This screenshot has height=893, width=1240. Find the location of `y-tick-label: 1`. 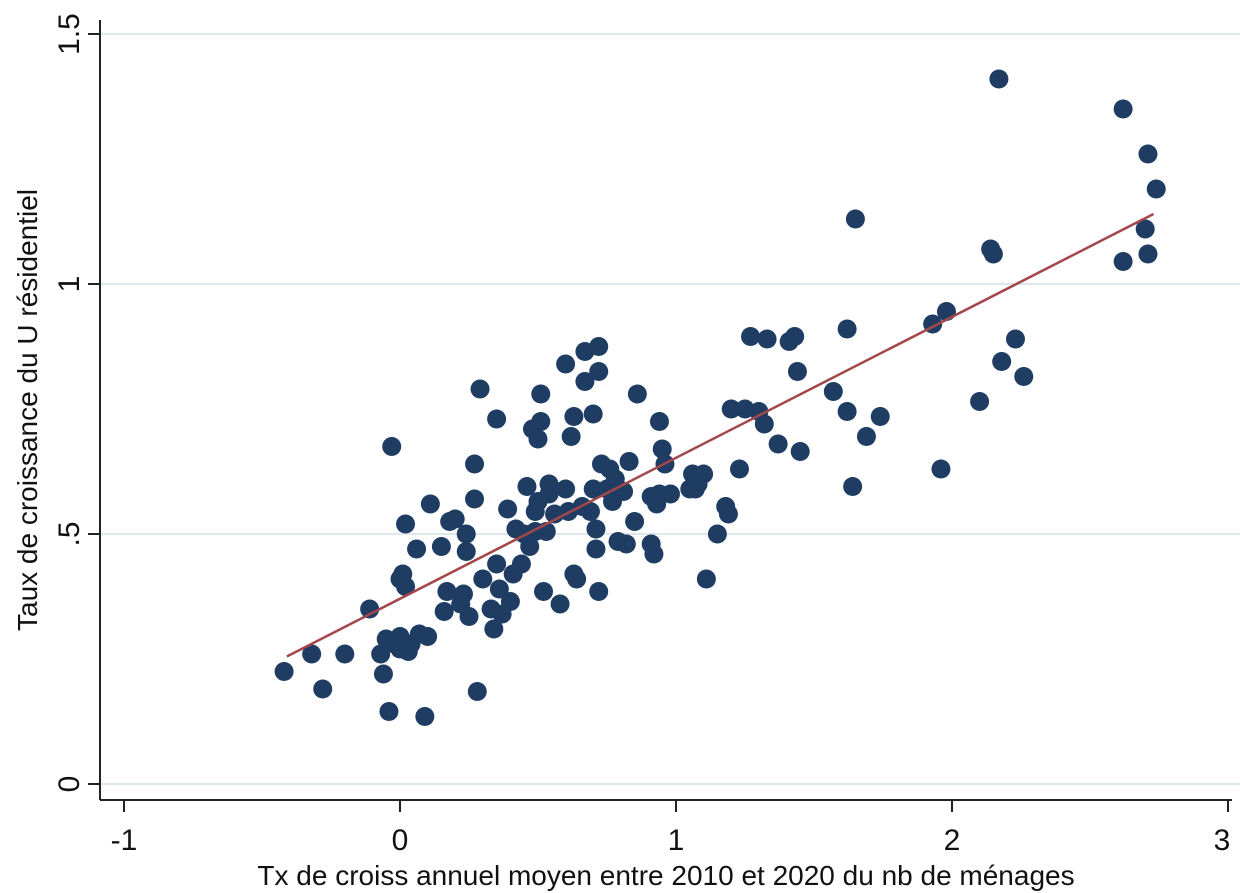

y-tick-label: 1 is located at coordinates (69, 284).